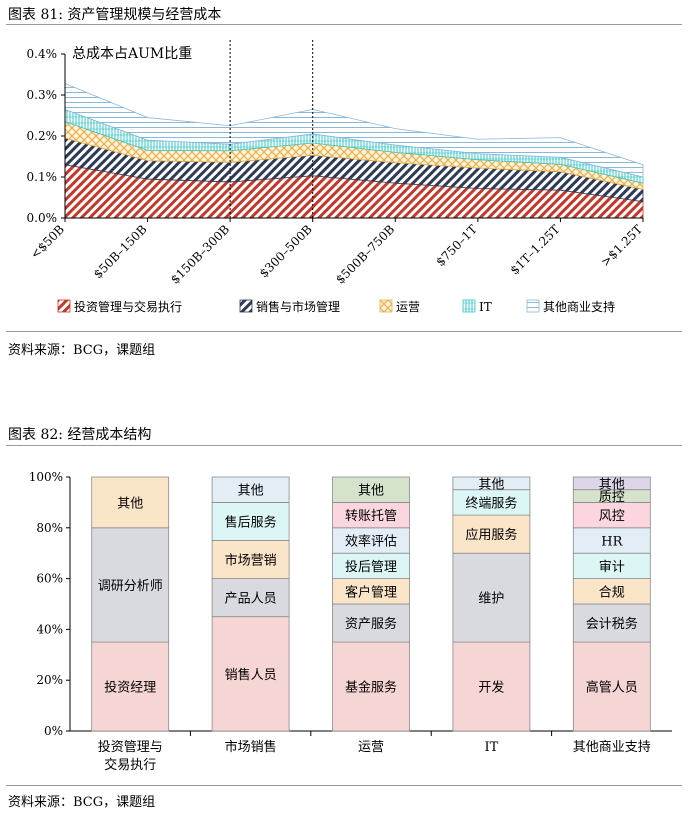 The width and height of the screenshot is (689, 819). Describe the element at coordinates (371, 624) in the screenshot. I see `bar-segment-label: 资产服务` at that location.